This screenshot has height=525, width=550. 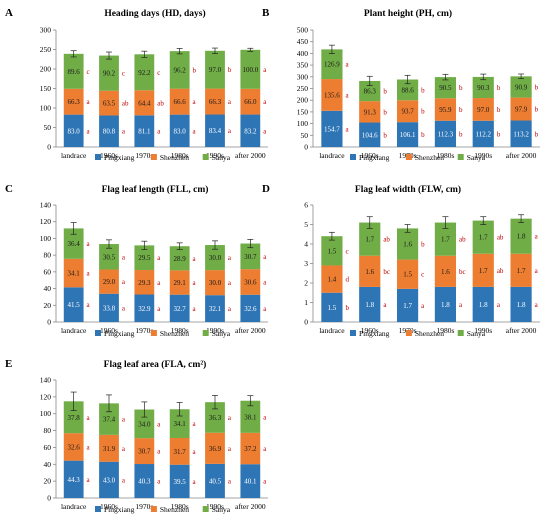 I want to click on data-label: 64.4, so click(x=144, y=103).